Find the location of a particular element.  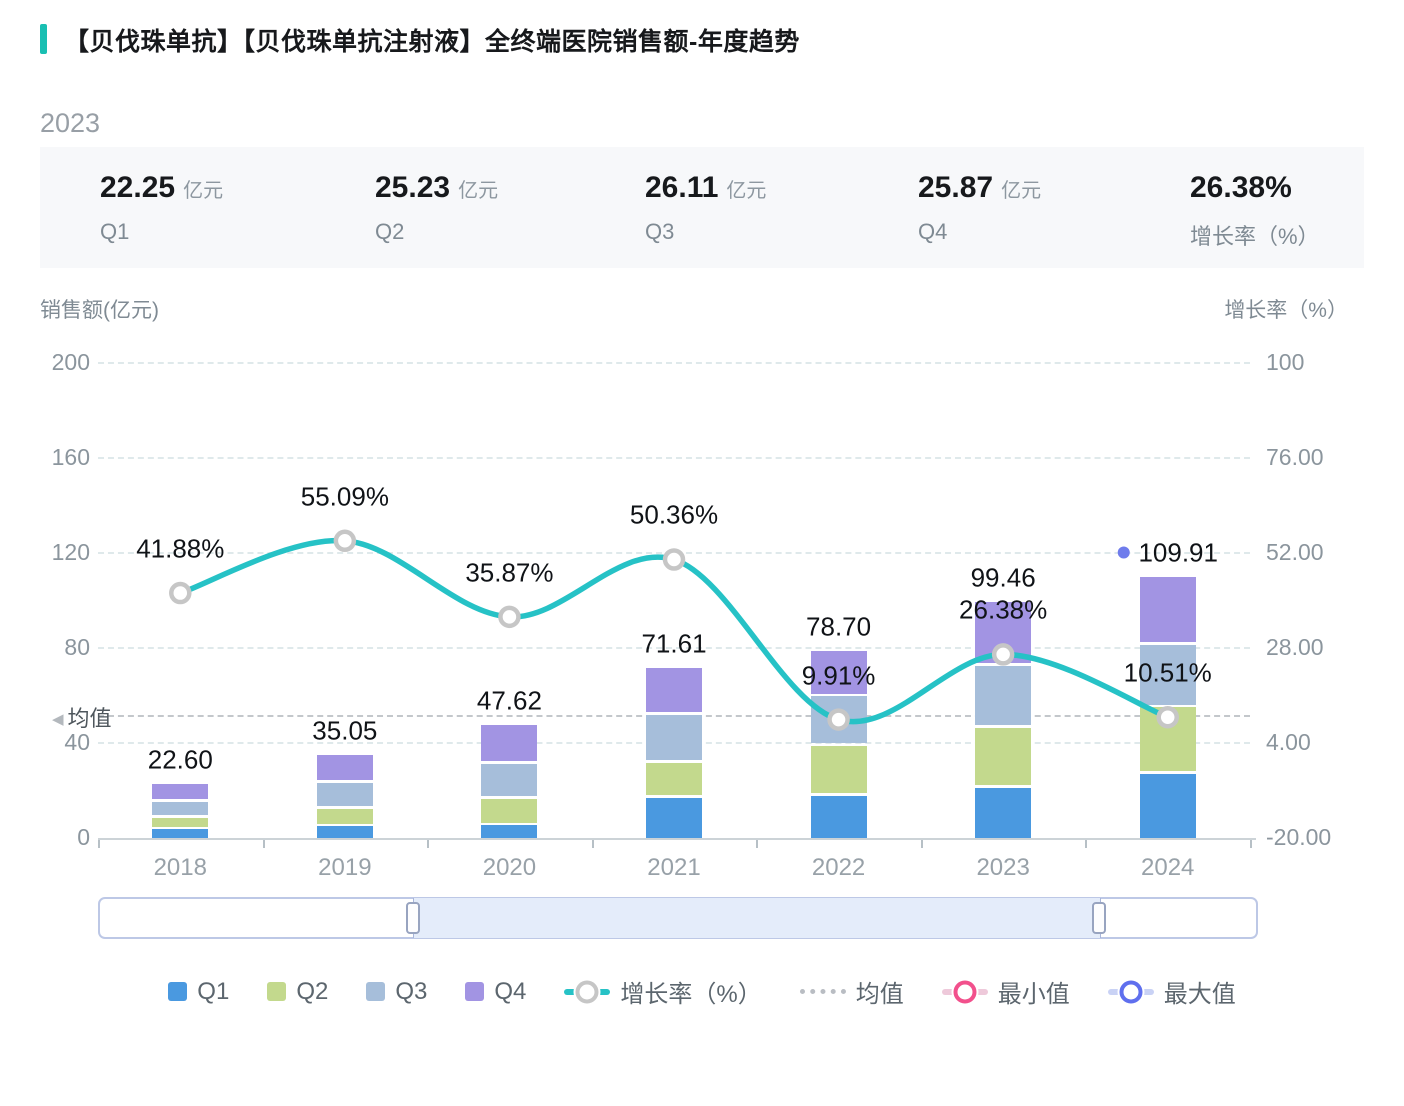

bar-segment-q3-2020 is located at coordinates (509, 780).